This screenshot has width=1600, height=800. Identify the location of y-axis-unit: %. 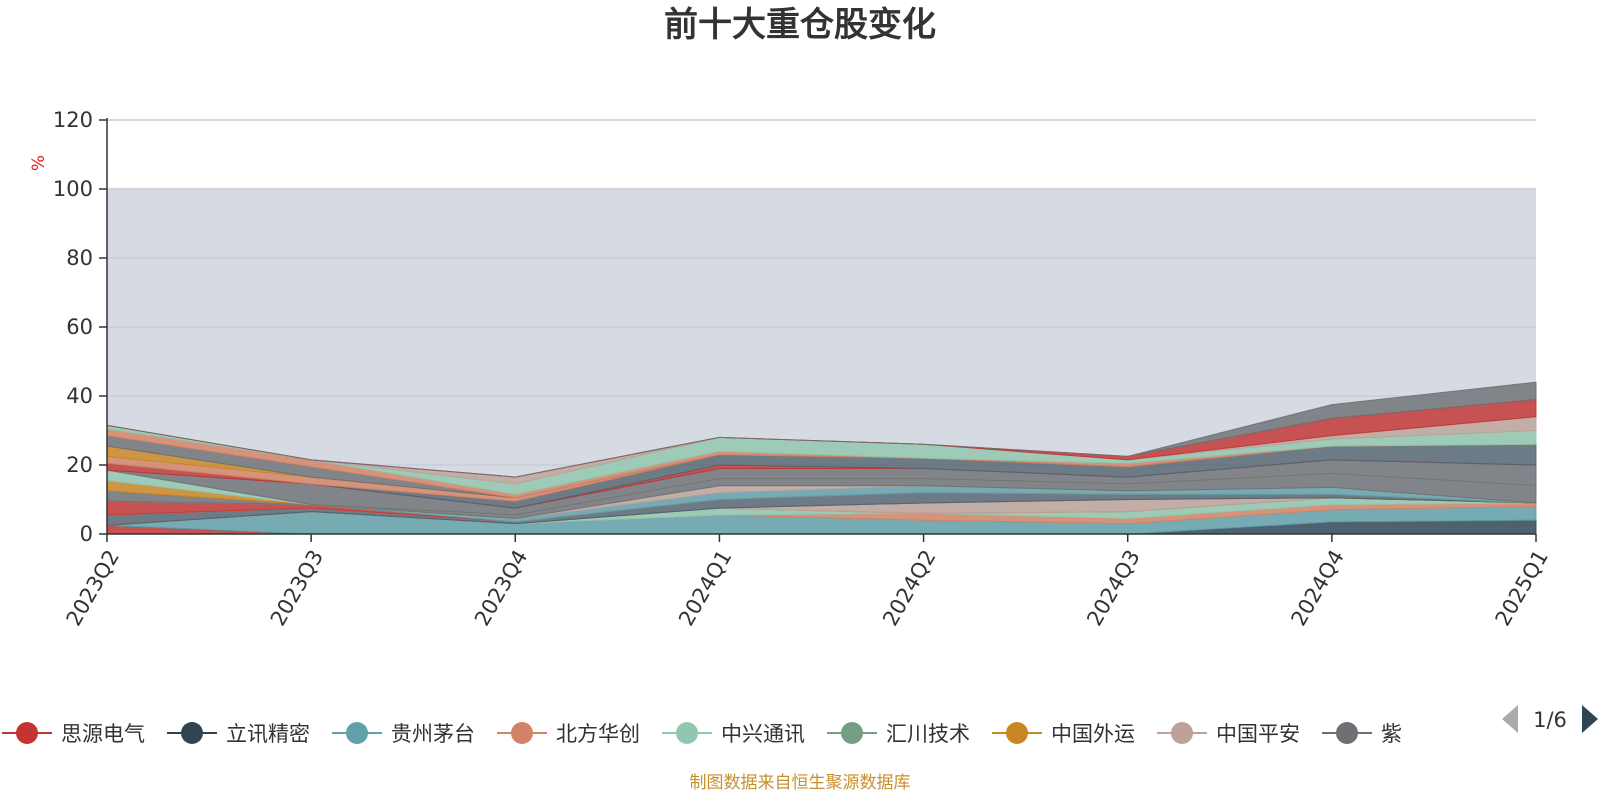
(39, 163).